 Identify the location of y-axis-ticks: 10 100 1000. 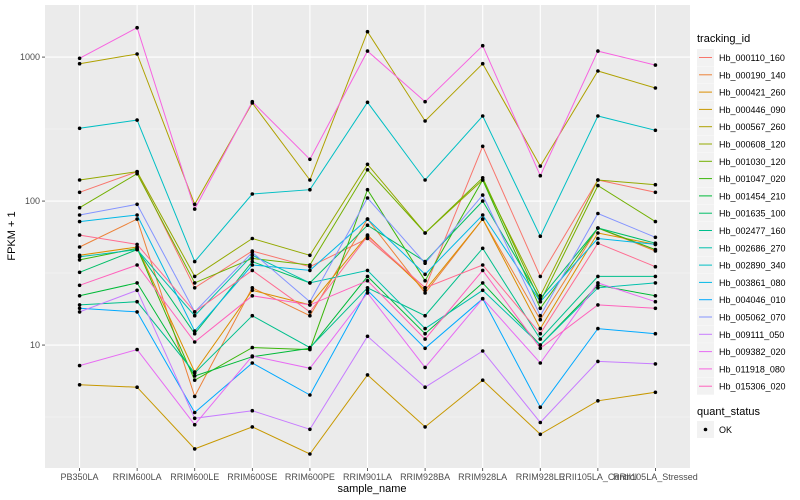
(32, 201).